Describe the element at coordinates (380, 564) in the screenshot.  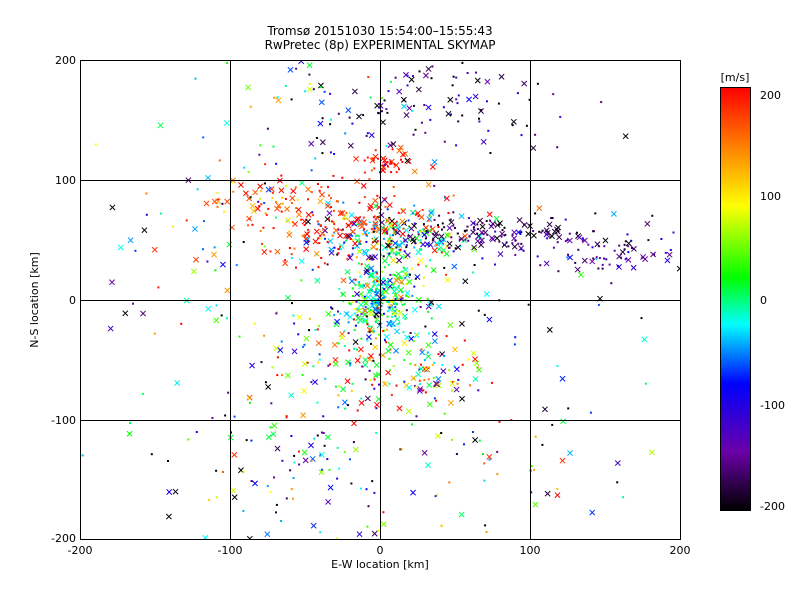
I see `x-axis-label: E-W location [km]` at that location.